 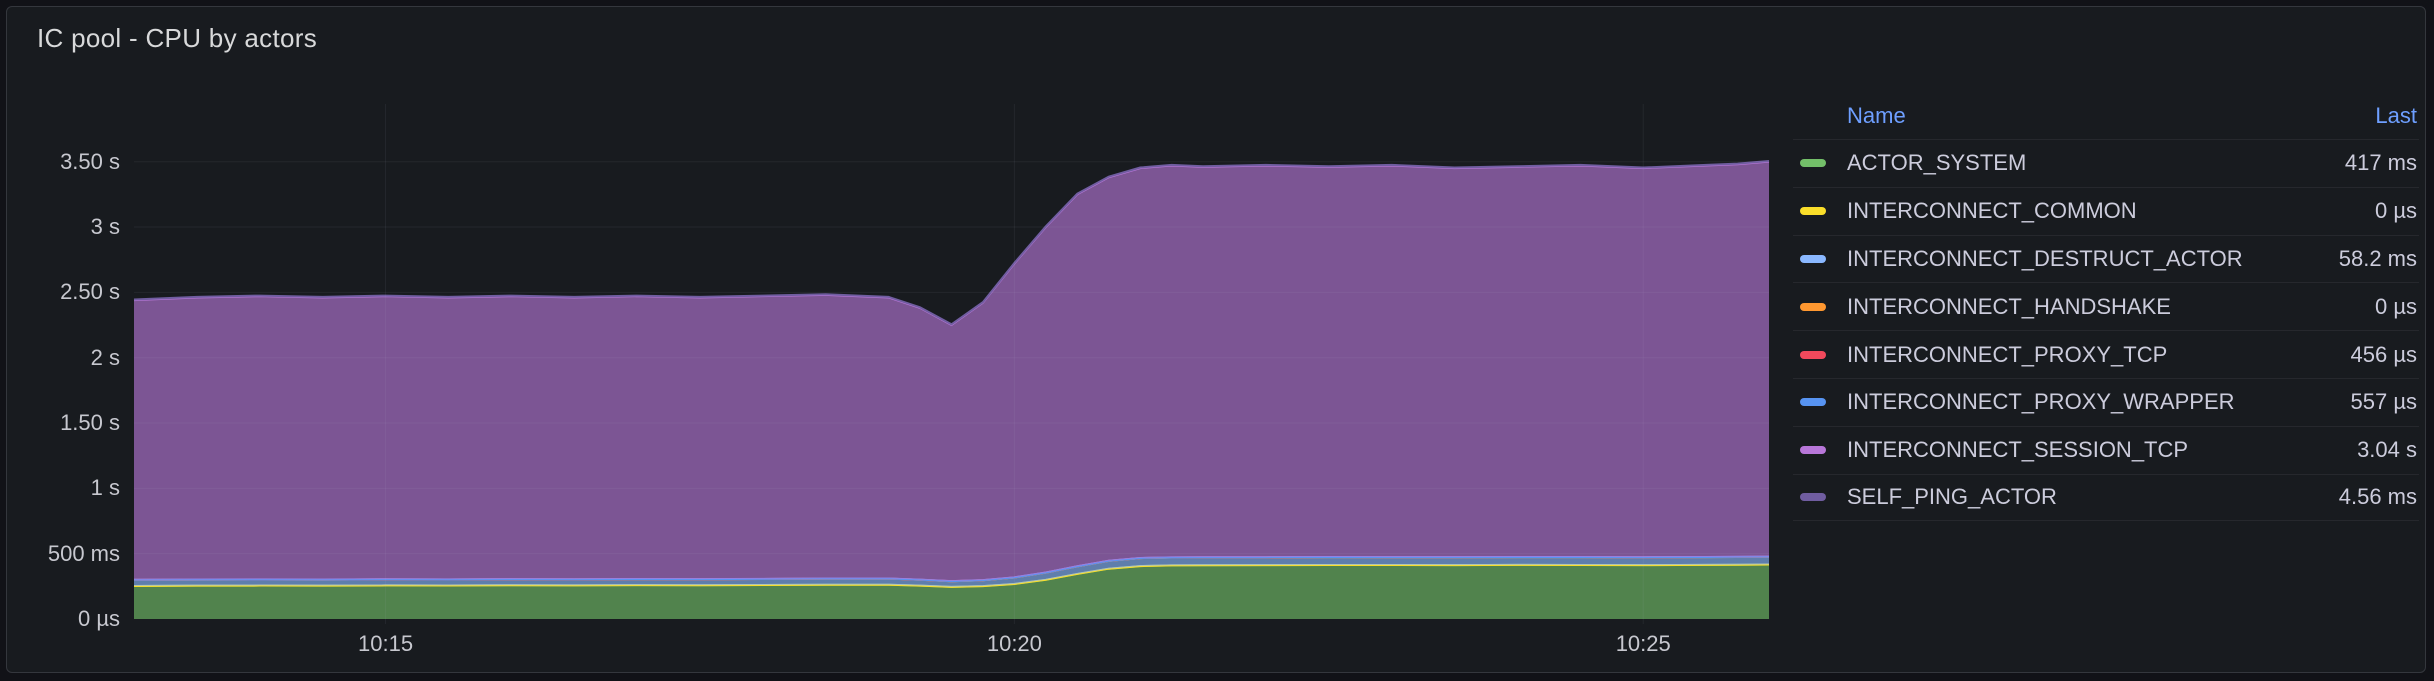 I want to click on legend-series-name: INTERCONNECT_SESSION_TCP, so click(x=2018, y=450).